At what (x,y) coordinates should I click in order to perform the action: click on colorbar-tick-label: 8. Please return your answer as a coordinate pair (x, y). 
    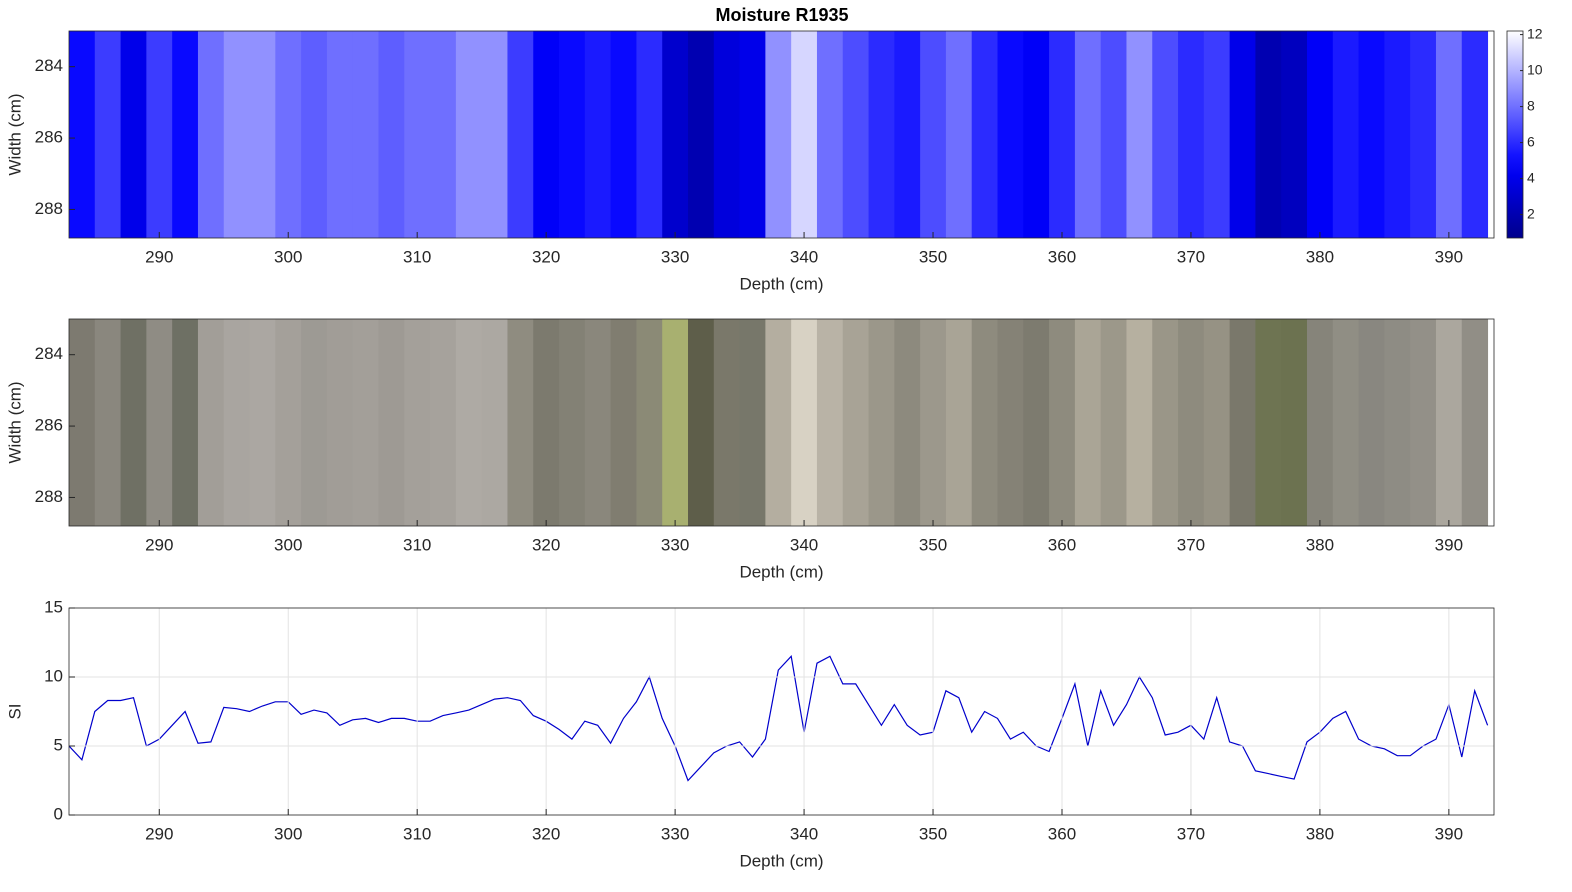
    Looking at the image, I should click on (1531, 105).